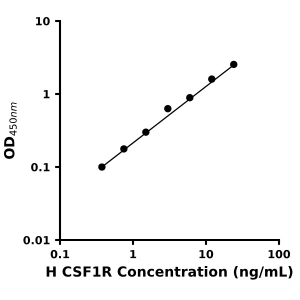  Describe the element at coordinates (207, 254) in the screenshot. I see `x-tick-label: 10` at that location.